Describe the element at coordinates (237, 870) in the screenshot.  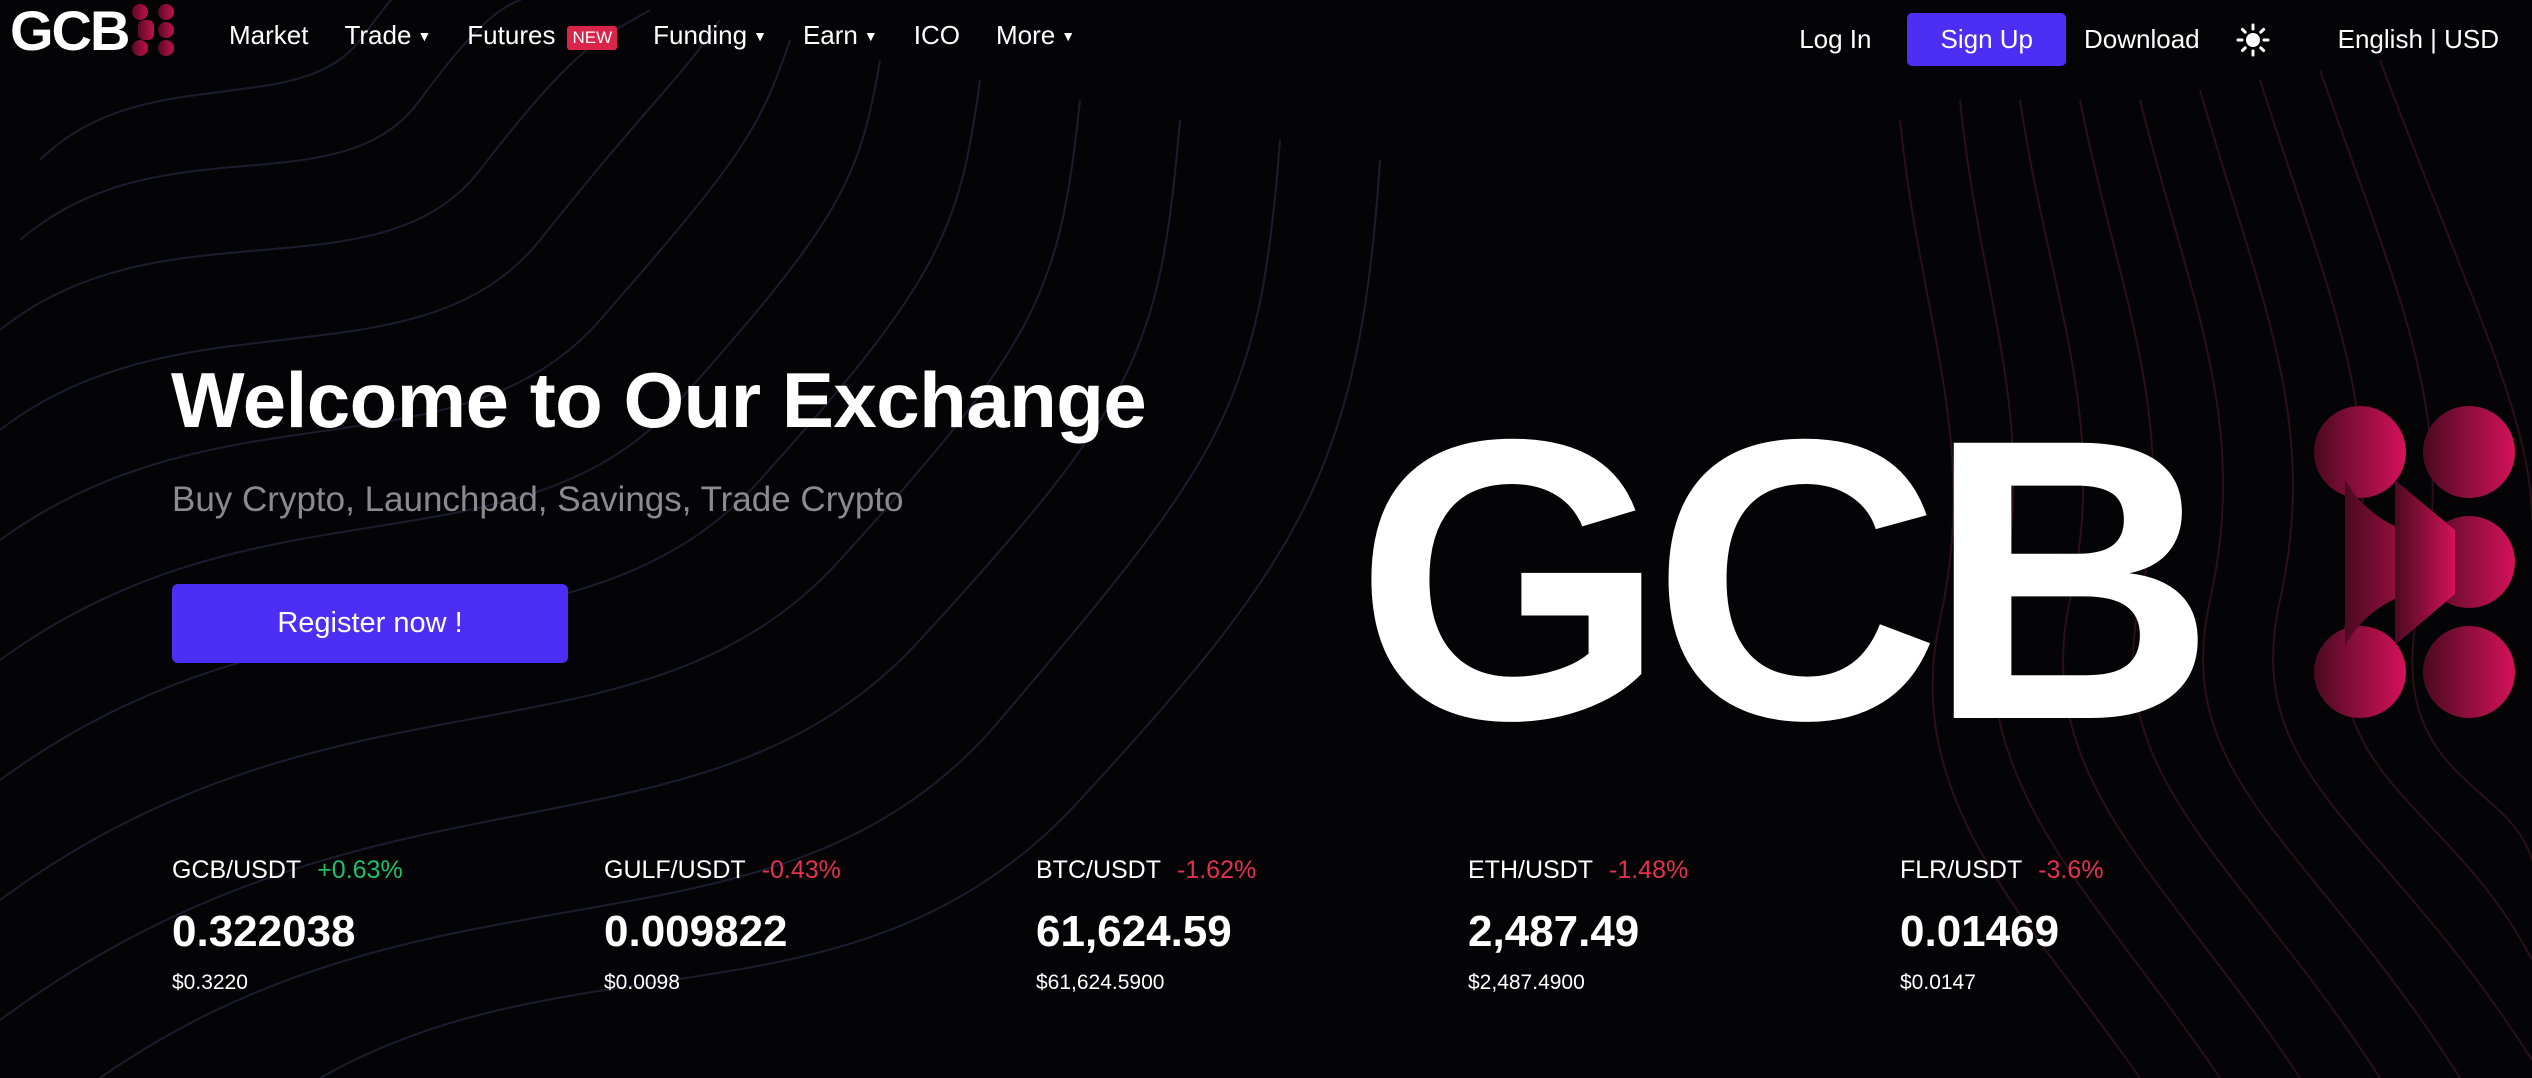
I see `ticker-pair: GCB/USDT` at that location.